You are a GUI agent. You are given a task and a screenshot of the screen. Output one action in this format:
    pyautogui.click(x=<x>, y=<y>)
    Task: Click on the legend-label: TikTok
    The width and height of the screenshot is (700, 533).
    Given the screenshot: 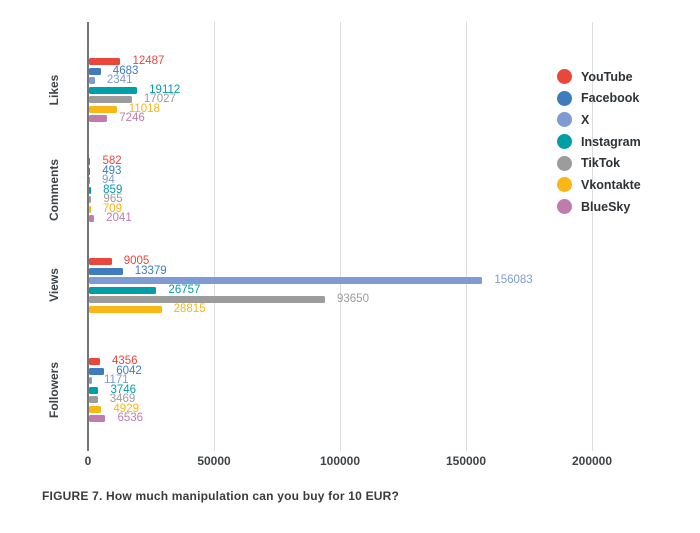 What is the action you would take?
    pyautogui.click(x=601, y=163)
    